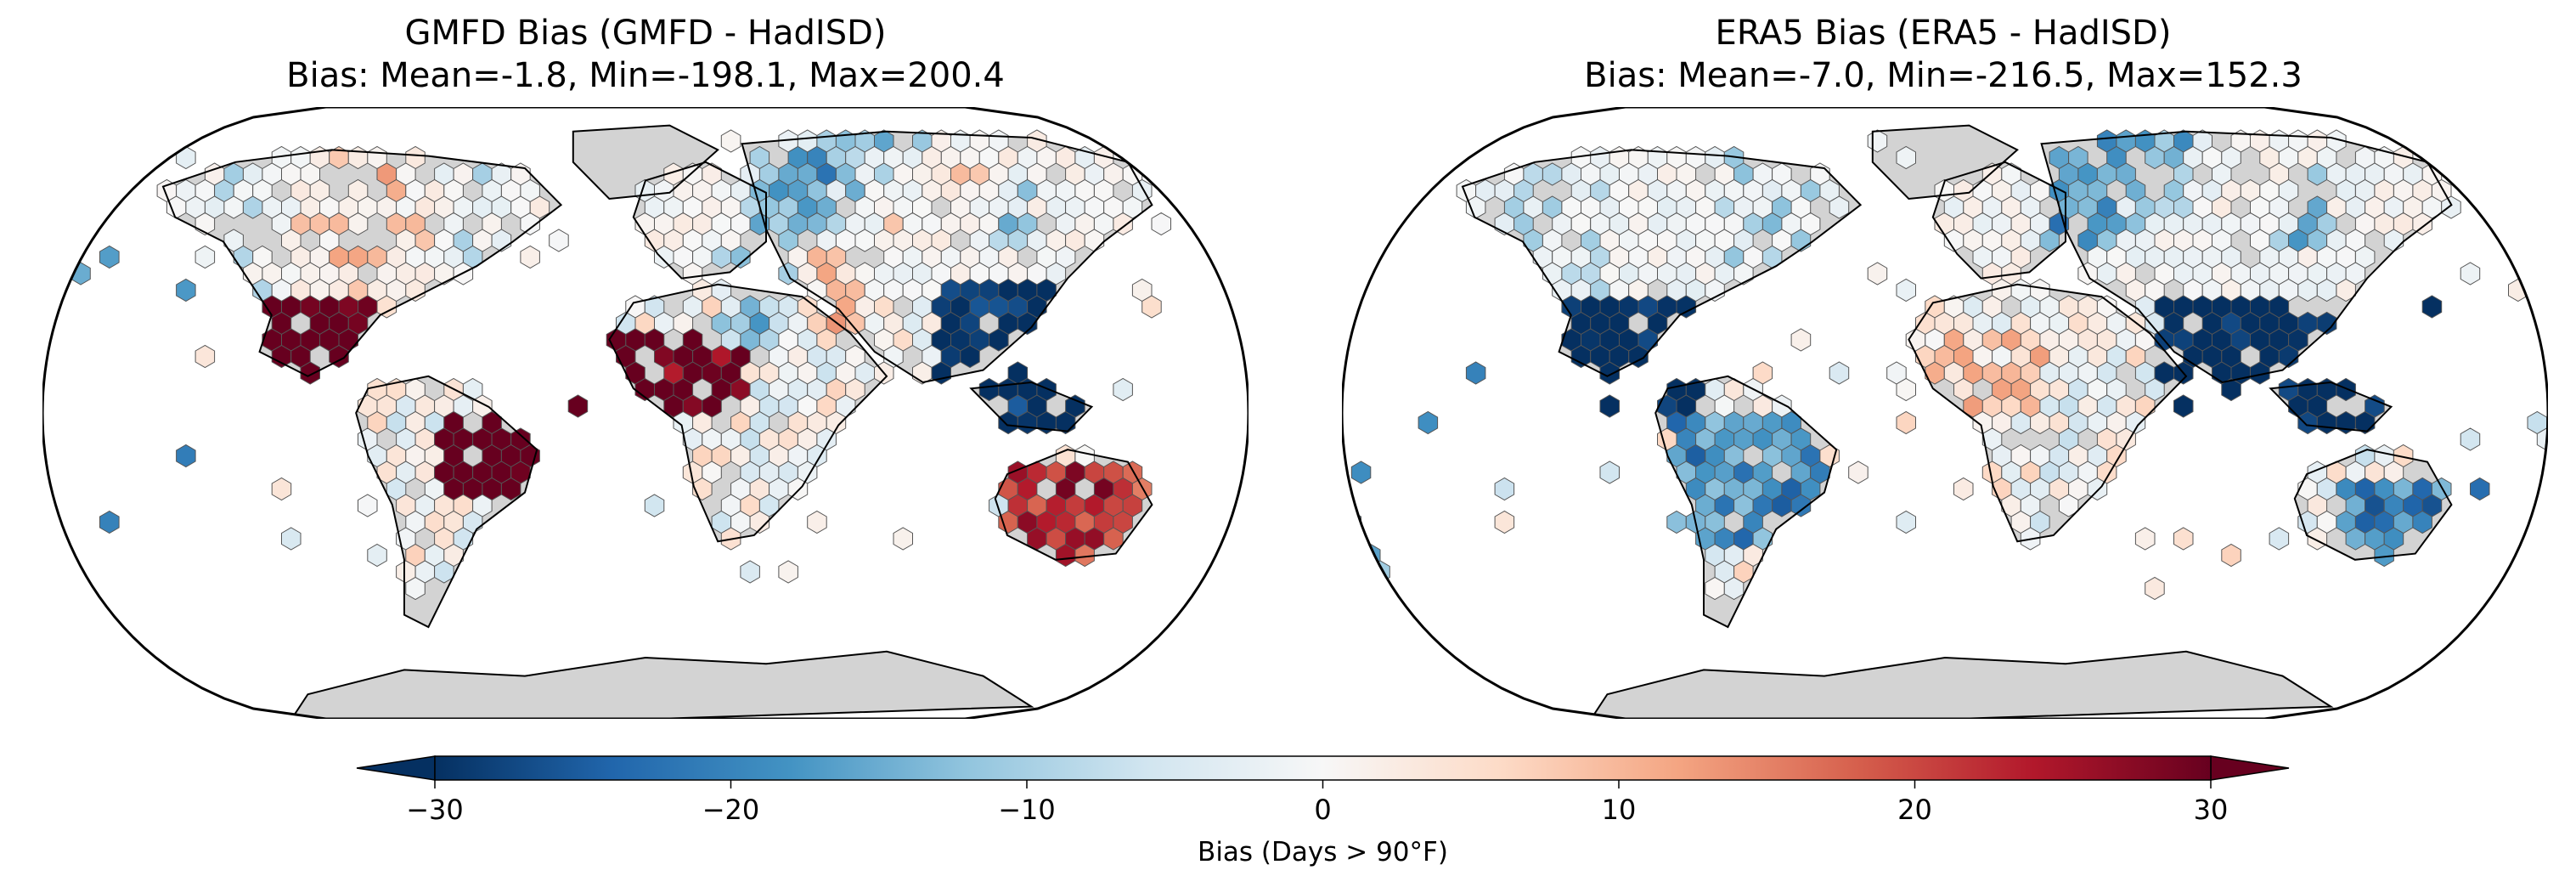 This screenshot has width=2576, height=893. I want to click on colorbar-extend-low, so click(396, 768).